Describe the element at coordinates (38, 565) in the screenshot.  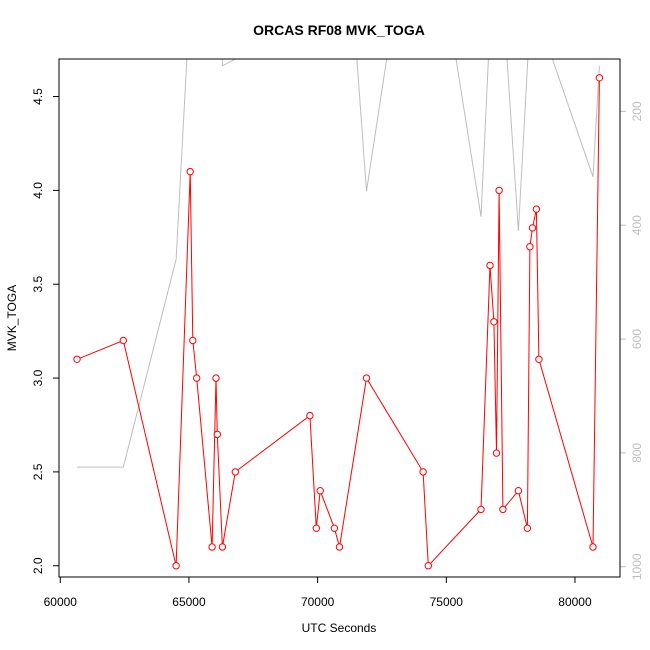
I see `y-tick-label: 2.0` at that location.